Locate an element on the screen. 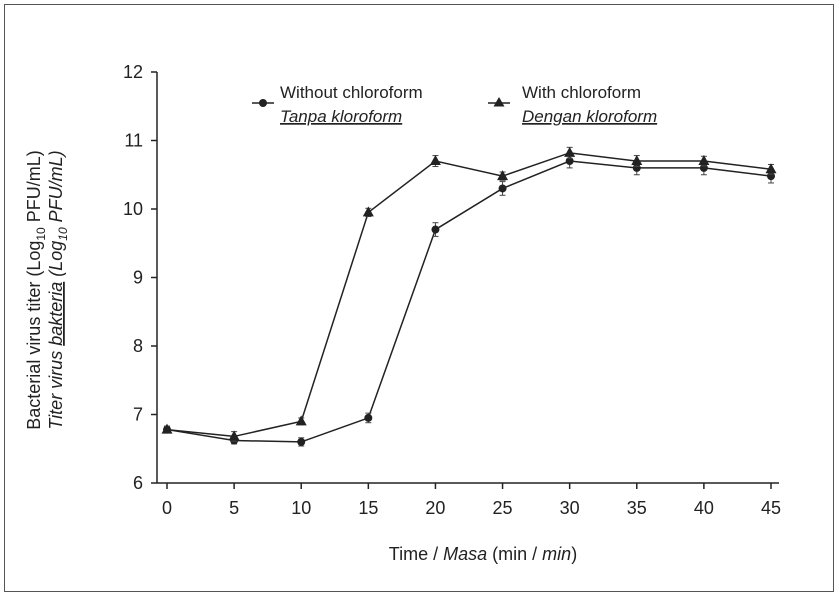 This screenshot has height=596, width=840. y-tick-label: 6 is located at coordinates (138, 483).